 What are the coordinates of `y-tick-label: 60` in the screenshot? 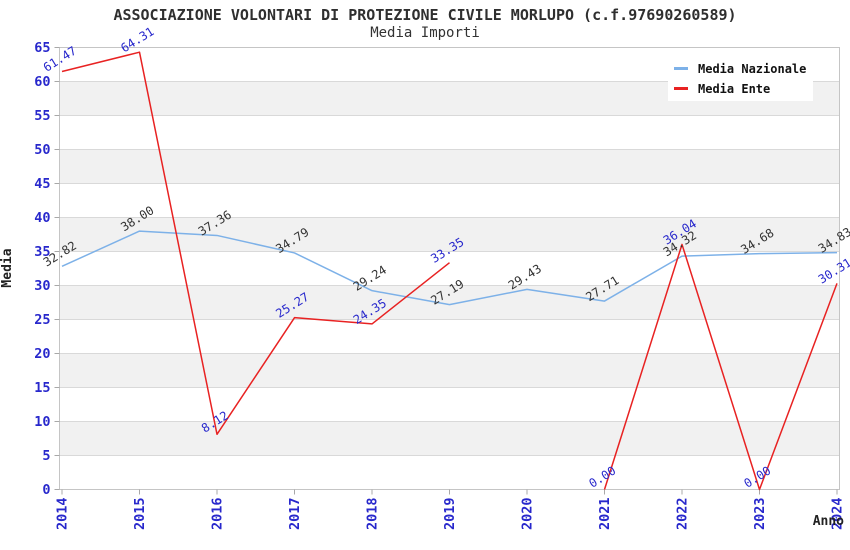 It's located at (42, 82).